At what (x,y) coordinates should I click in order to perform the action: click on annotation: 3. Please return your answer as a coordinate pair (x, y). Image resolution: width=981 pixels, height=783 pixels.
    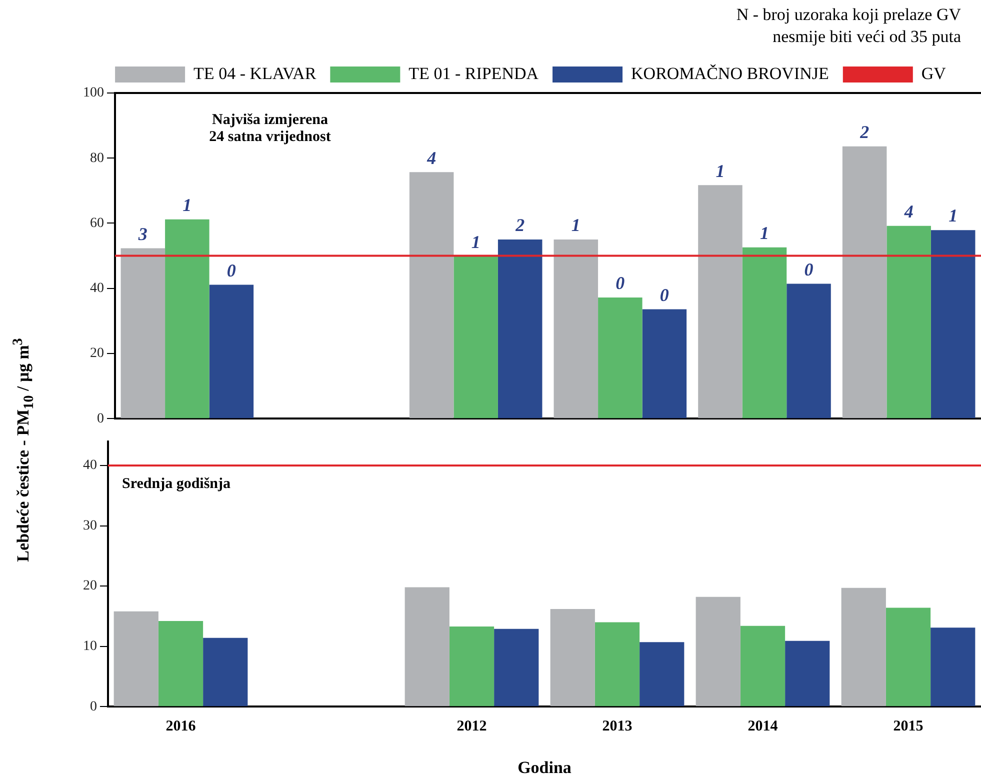
    Looking at the image, I should click on (142, 234).